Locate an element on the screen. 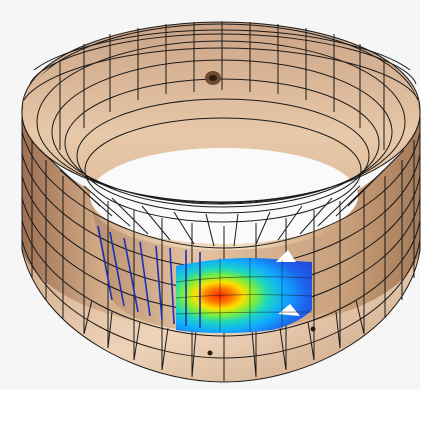 The width and height of the screenshot is (448, 440). bore-opening is located at coordinates (224, 196).